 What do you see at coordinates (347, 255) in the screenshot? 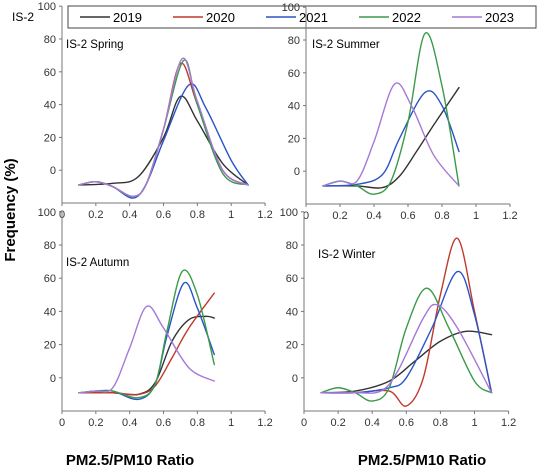
I see `panel-title: IS-2 Winter` at bounding box center [347, 255].